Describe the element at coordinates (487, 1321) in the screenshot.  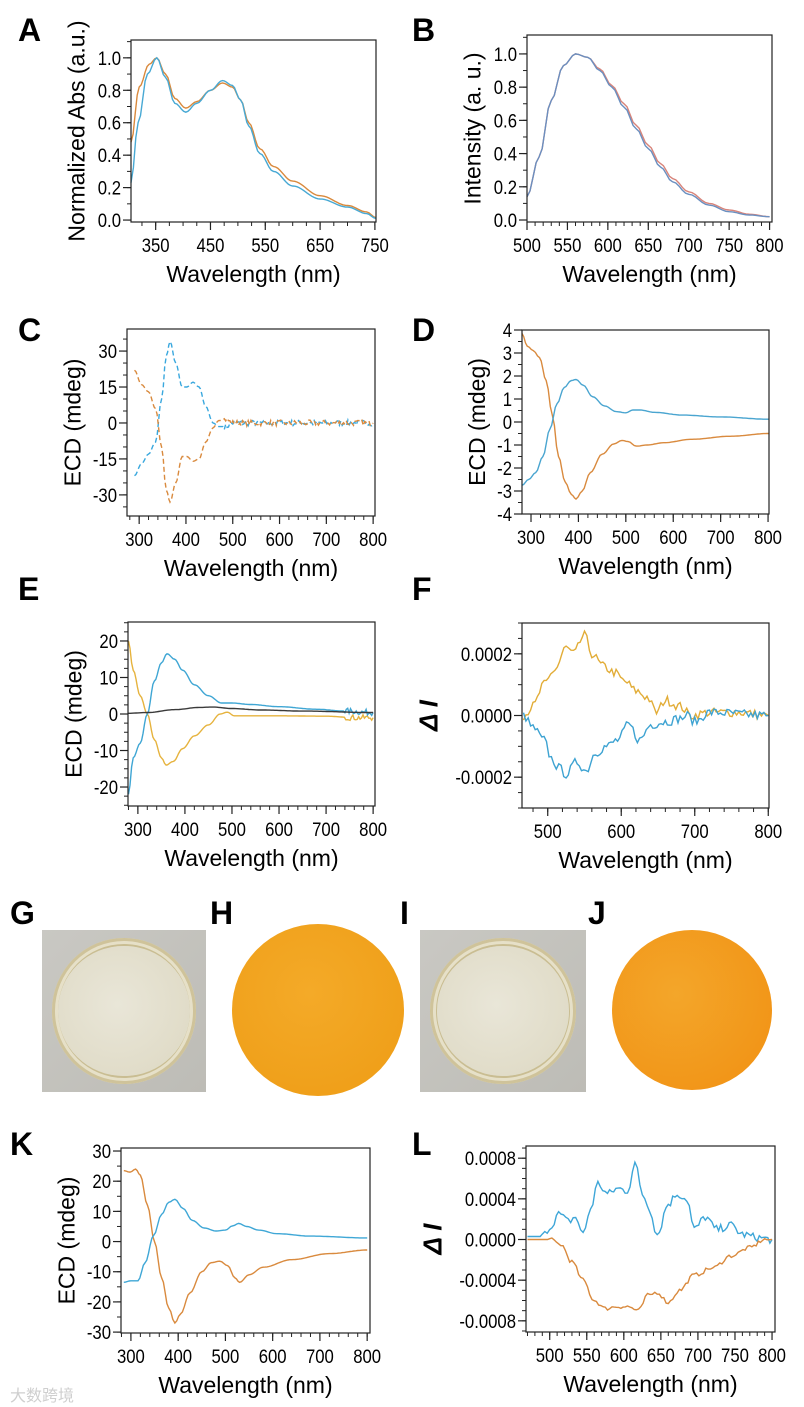
I see `y-tick-label: -0.0008` at that location.